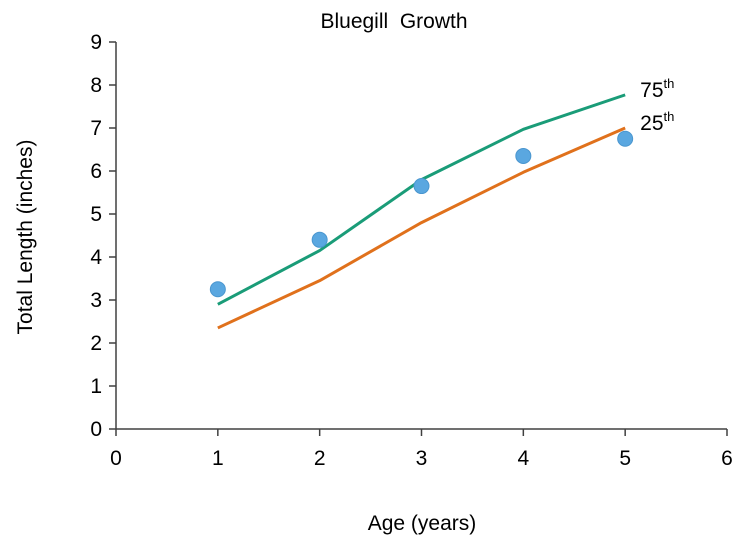 This screenshot has height=544, width=738. I want to click on y-tick-label: 1, so click(96, 386).